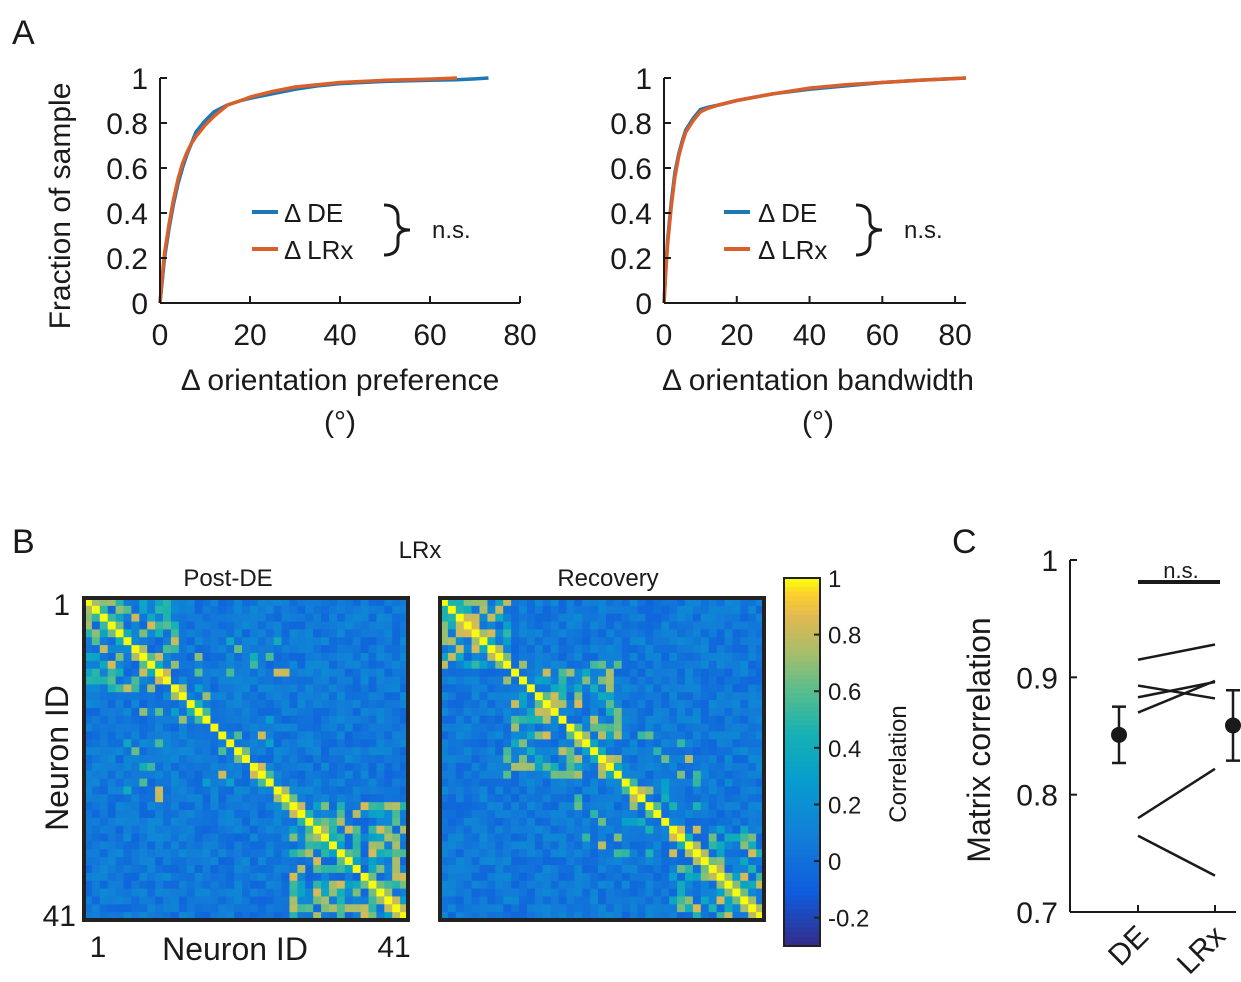  I want to click on colorbar-tick-label: 0.6, so click(844, 692).